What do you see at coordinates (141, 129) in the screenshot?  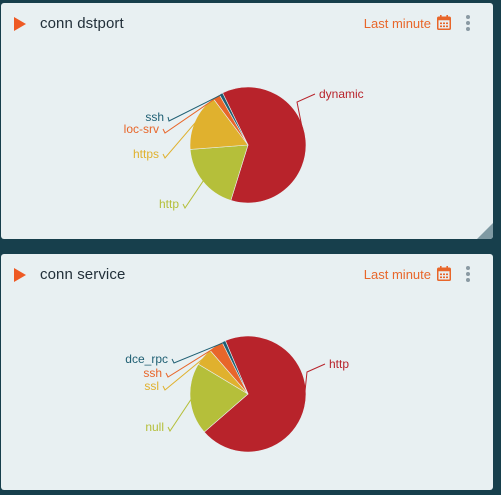 I see `slice-label-loc-srv: loc-srv` at bounding box center [141, 129].